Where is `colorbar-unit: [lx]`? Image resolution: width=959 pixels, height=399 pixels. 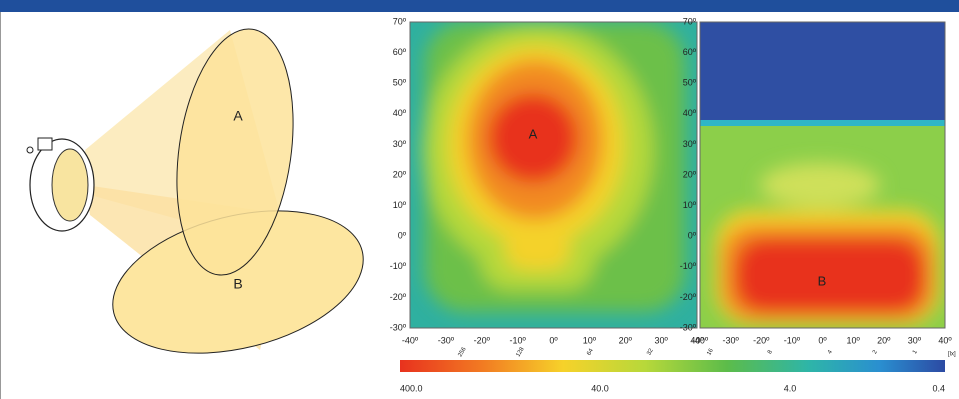
colorbar-unit: [lx] is located at coordinates (952, 355).